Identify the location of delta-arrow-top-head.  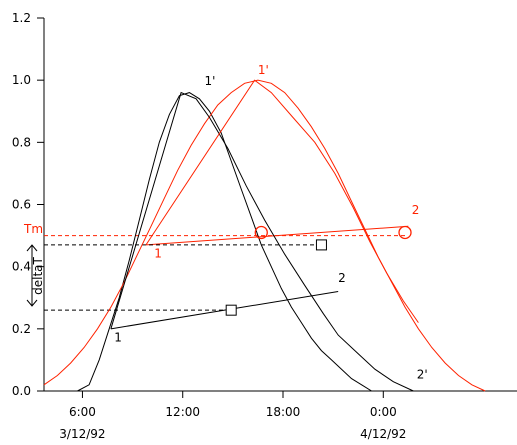
(32, 248).